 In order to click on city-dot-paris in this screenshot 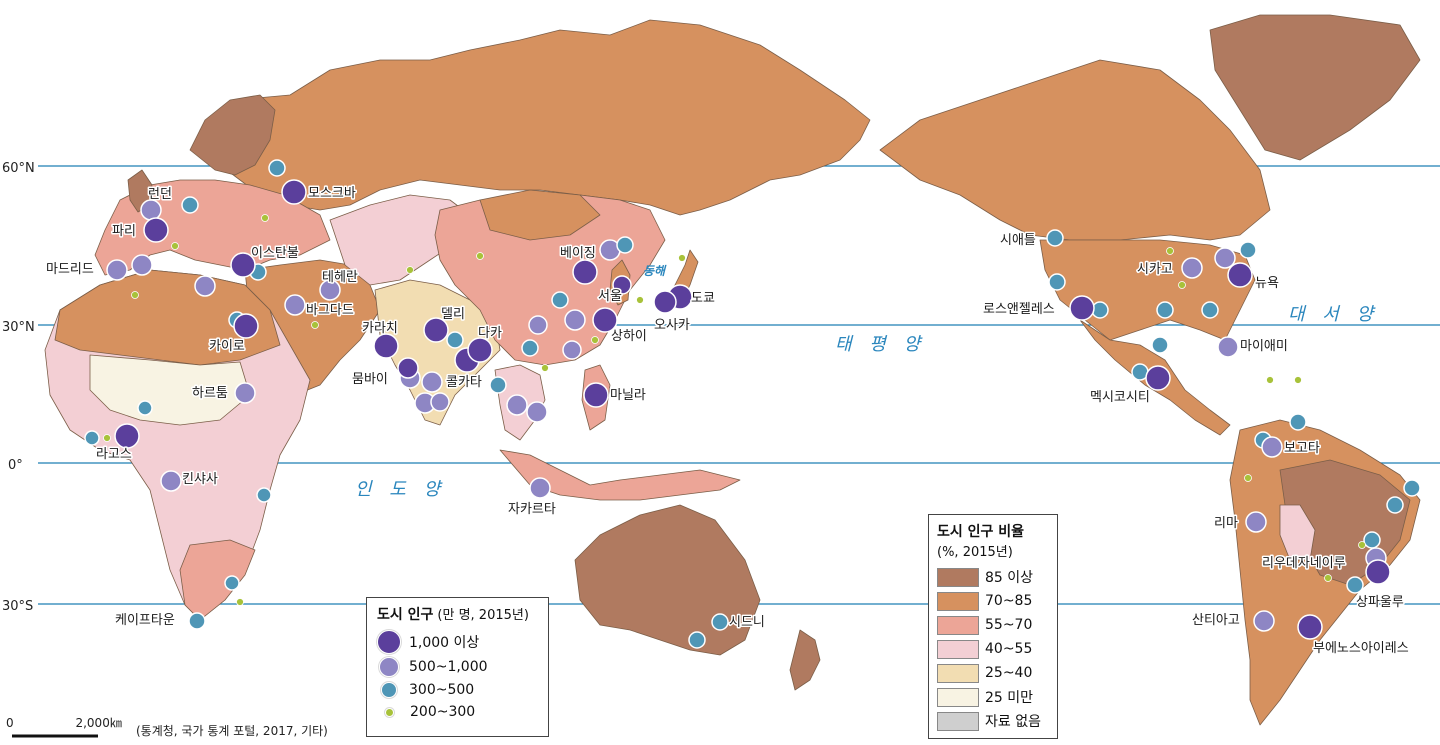, I will do `click(156, 230)`.